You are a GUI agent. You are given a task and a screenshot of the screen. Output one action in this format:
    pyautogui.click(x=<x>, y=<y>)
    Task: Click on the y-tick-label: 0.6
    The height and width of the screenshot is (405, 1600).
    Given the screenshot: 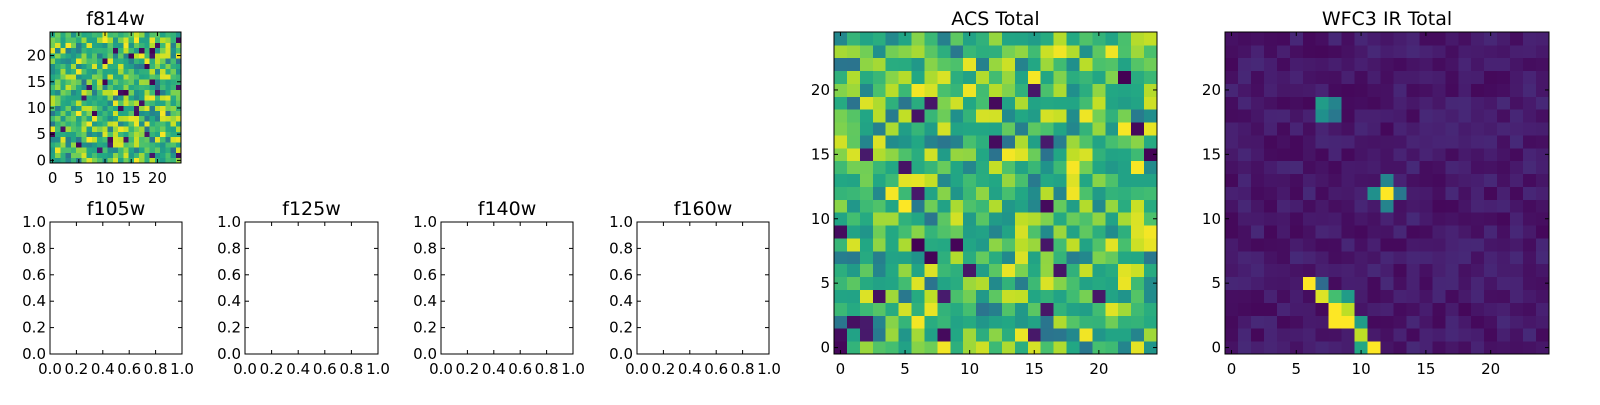 What is the action you would take?
    pyautogui.click(x=425, y=275)
    